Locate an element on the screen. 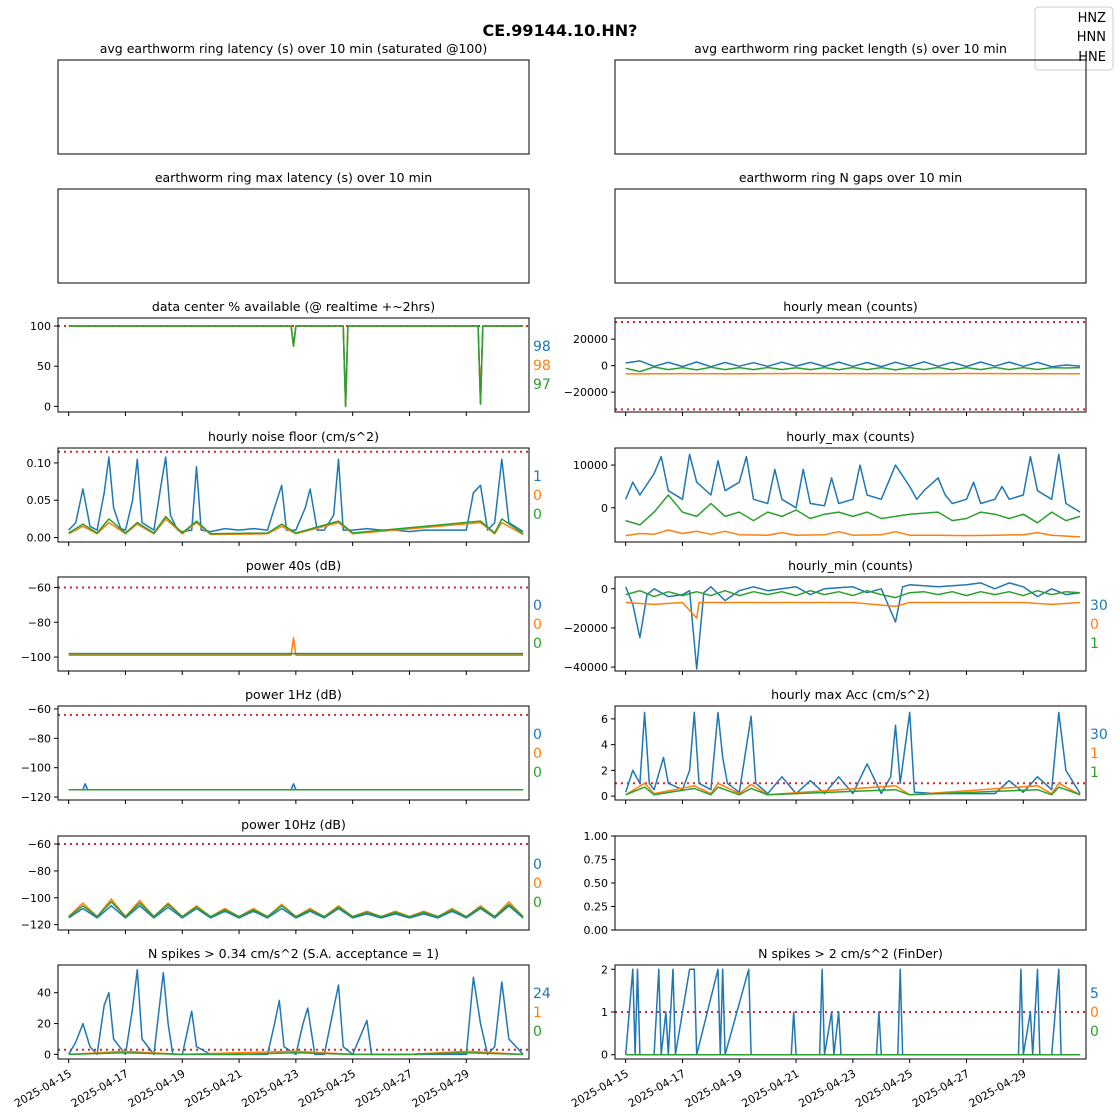 The height and width of the screenshot is (1120, 1120). y-tick-label: 10000 is located at coordinates (590, 465).